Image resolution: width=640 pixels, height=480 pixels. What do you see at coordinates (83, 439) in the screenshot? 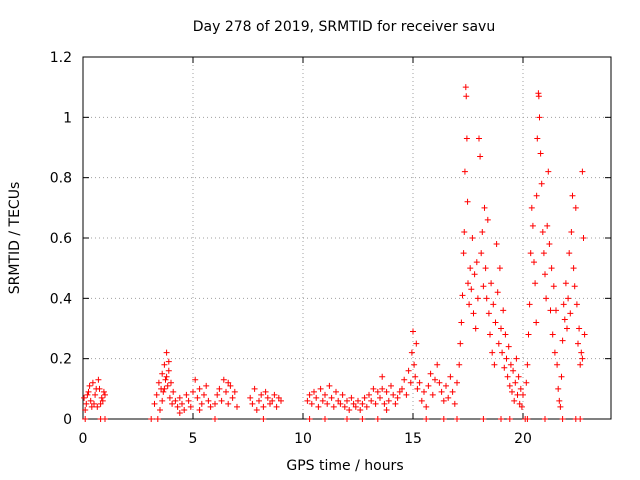
I see `x-tick-label: 0` at bounding box center [83, 439].